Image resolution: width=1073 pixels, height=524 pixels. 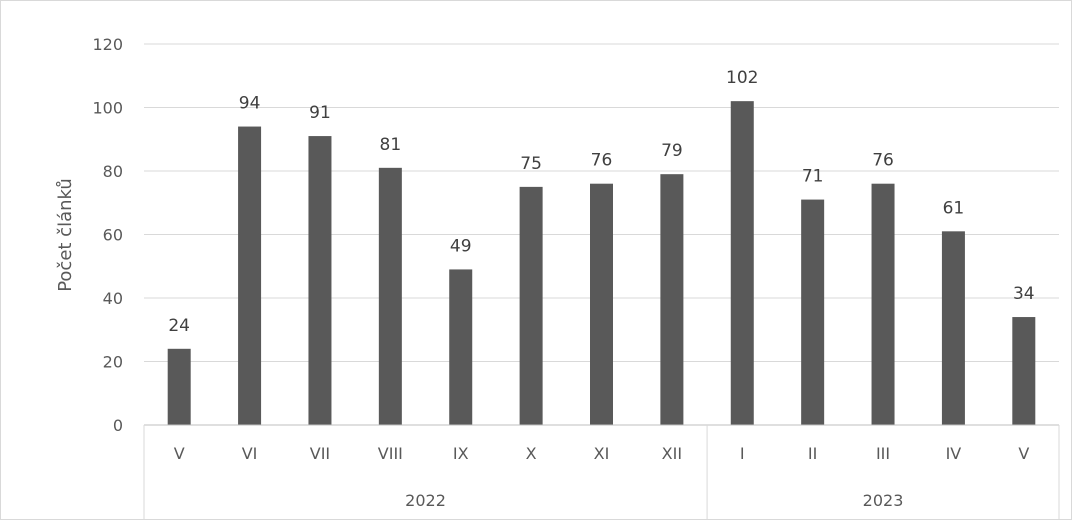 What do you see at coordinates (672, 453) in the screenshot?
I see `x-category-label: XII` at bounding box center [672, 453].